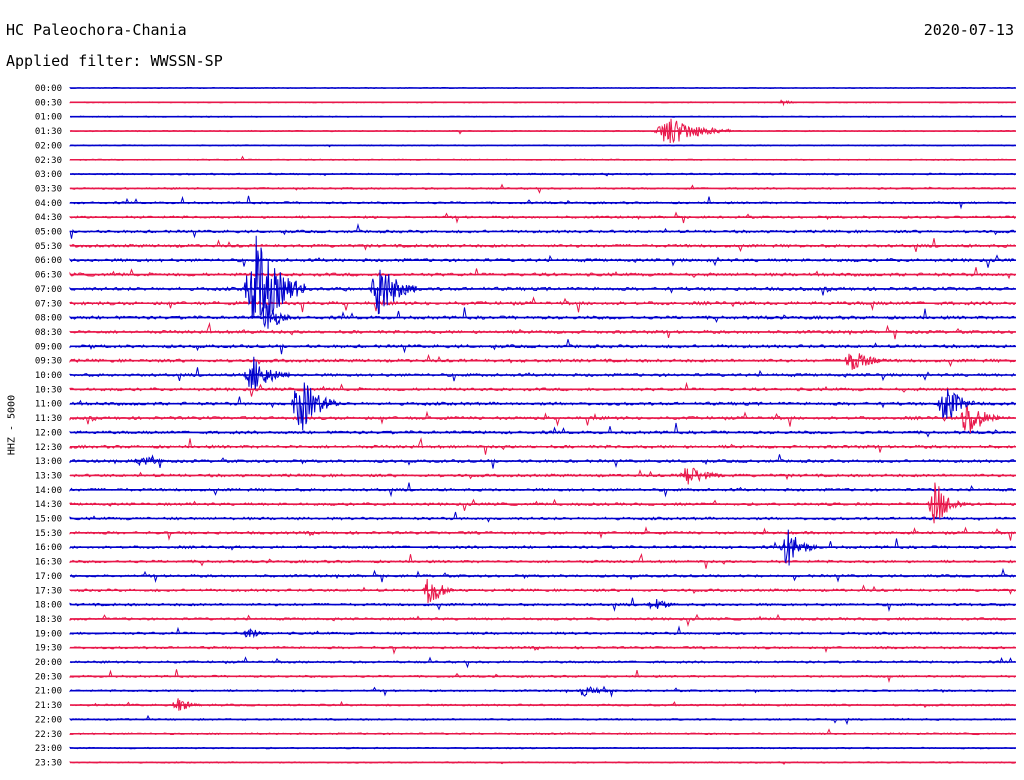  What do you see at coordinates (48, 476) in the screenshot?
I see `row-time-label: 13:30` at bounding box center [48, 476].